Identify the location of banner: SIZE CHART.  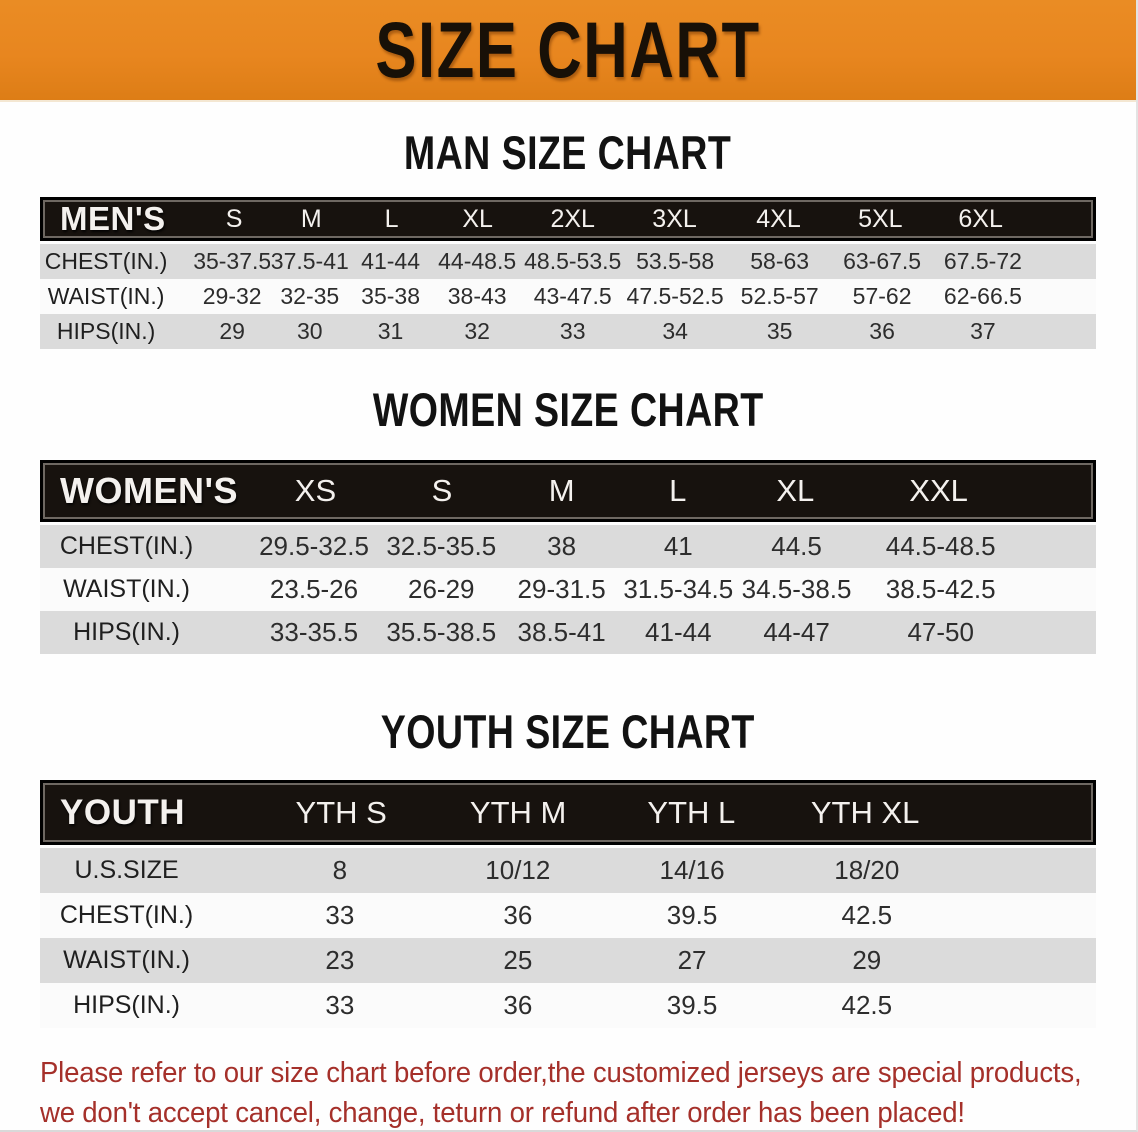
(568, 51).